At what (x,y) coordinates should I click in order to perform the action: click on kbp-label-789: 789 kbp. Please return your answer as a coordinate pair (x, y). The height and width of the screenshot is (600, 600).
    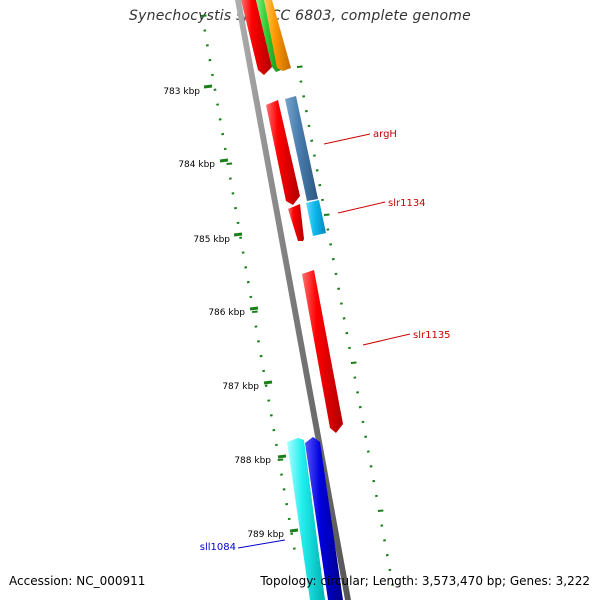
    Looking at the image, I should click on (265, 535).